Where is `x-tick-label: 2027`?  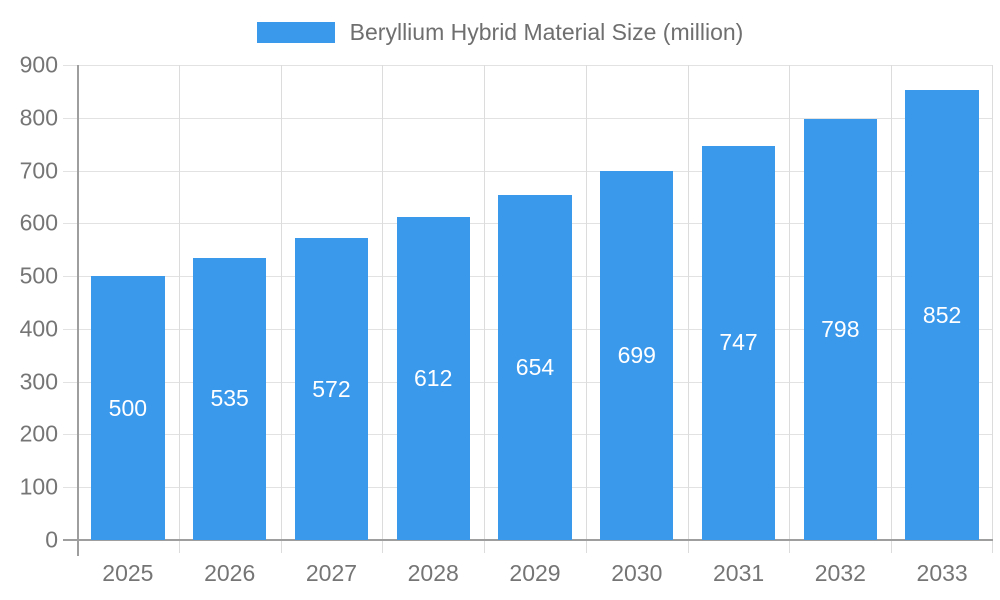 x-tick-label: 2027 is located at coordinates (331, 573).